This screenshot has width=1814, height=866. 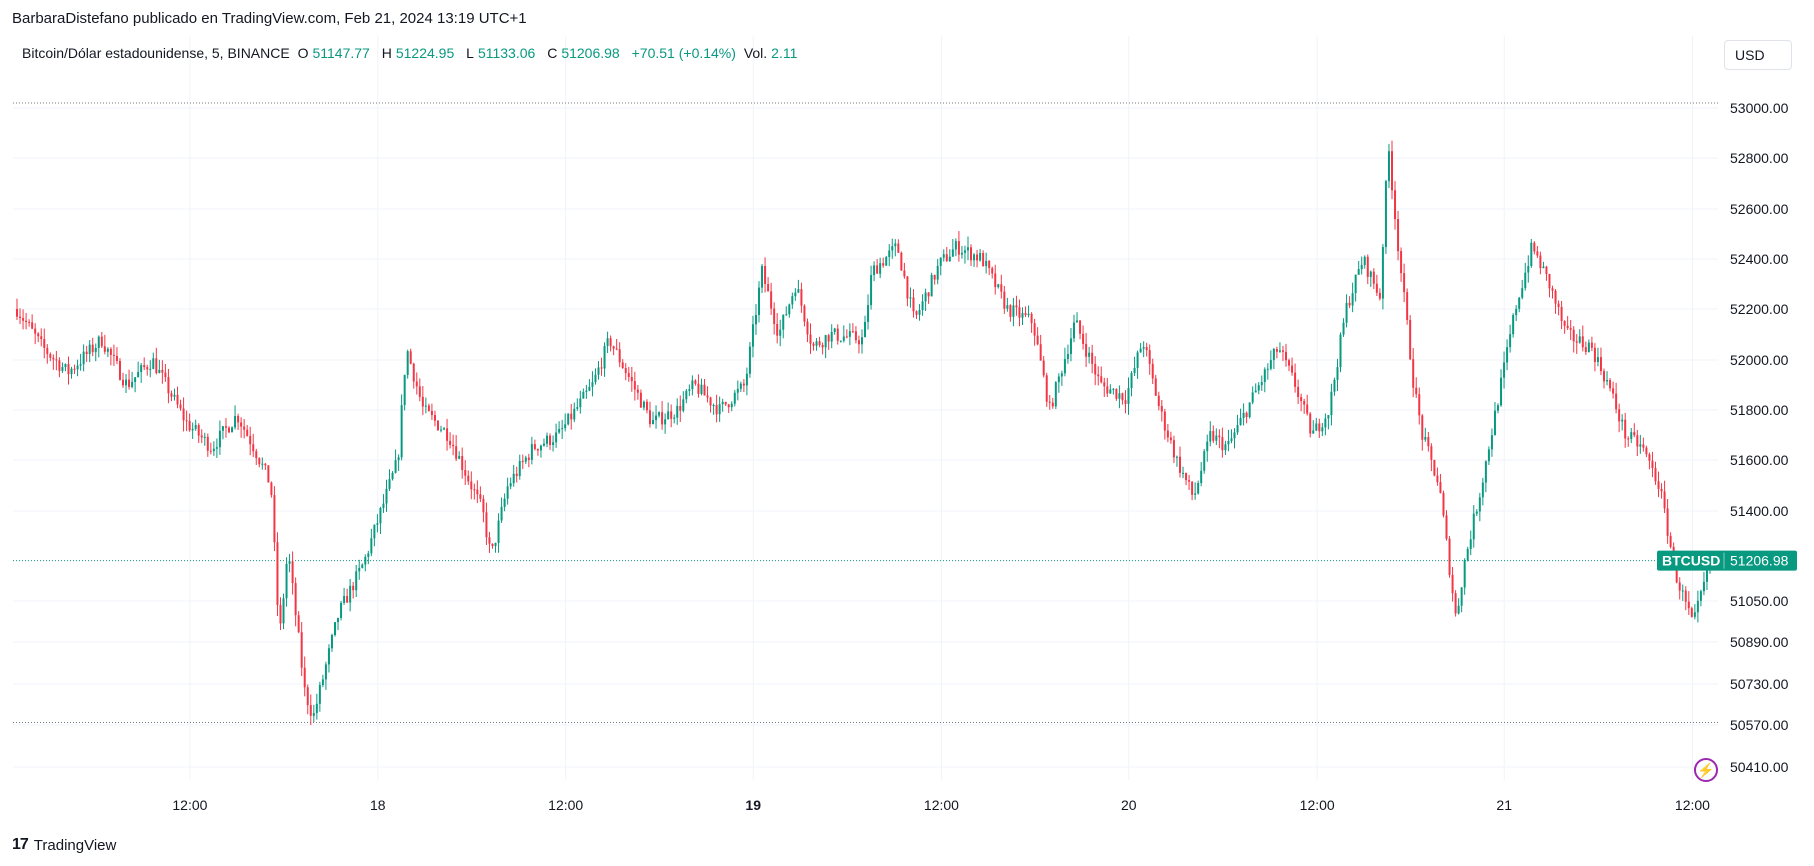 What do you see at coordinates (1759, 410) in the screenshot?
I see `price-tick-label: 51800.00` at bounding box center [1759, 410].